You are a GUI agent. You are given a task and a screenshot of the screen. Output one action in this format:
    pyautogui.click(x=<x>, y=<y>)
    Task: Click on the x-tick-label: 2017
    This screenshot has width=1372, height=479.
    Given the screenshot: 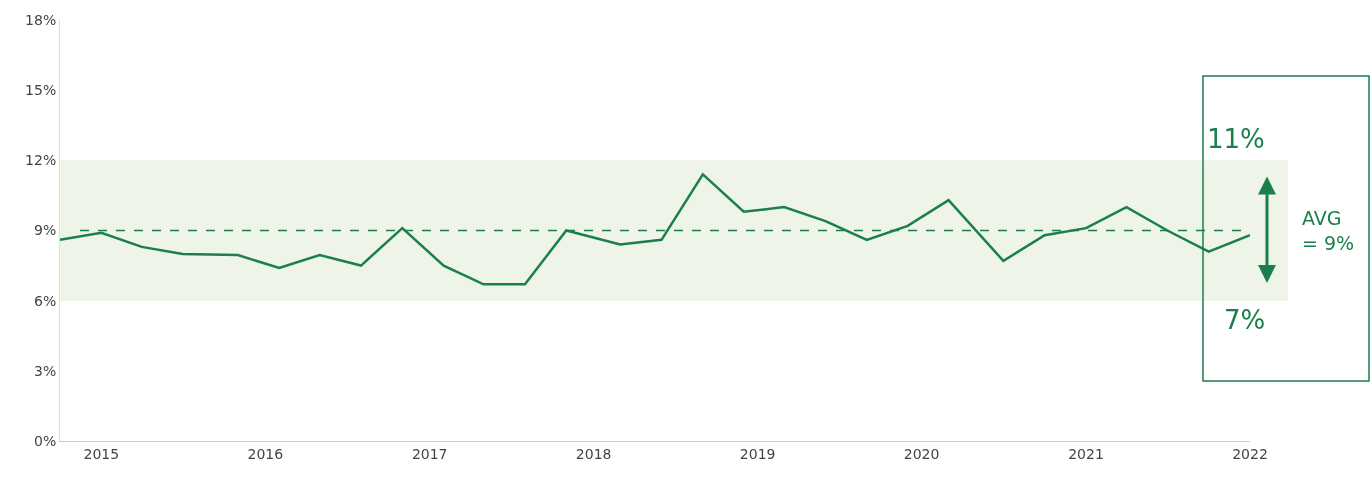 What is the action you would take?
    pyautogui.click(x=429, y=453)
    